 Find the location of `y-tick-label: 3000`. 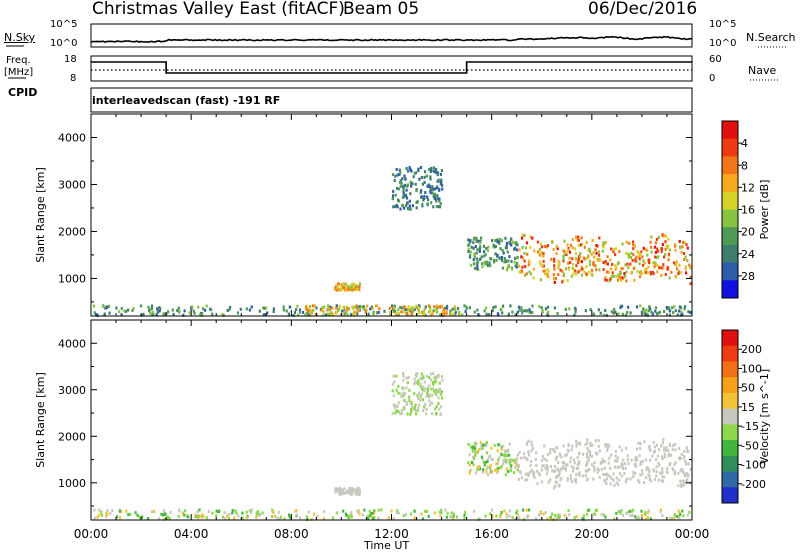

y-tick-label: 3000 is located at coordinates (72, 390).